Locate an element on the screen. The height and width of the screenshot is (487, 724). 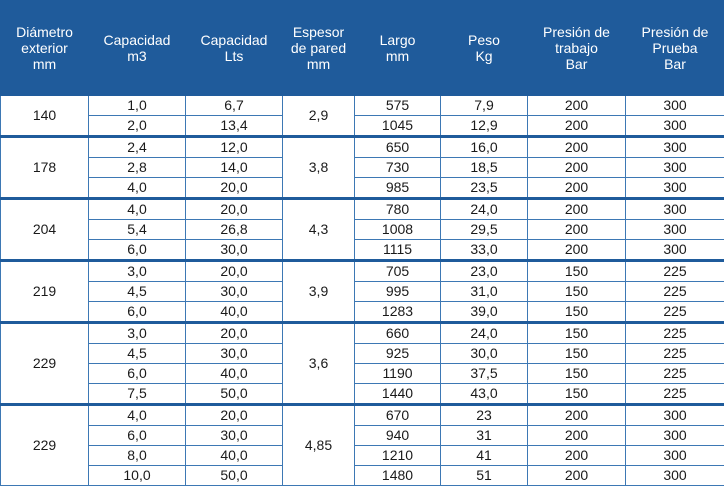
cell-peso: 37,5 is located at coordinates (484, 373).